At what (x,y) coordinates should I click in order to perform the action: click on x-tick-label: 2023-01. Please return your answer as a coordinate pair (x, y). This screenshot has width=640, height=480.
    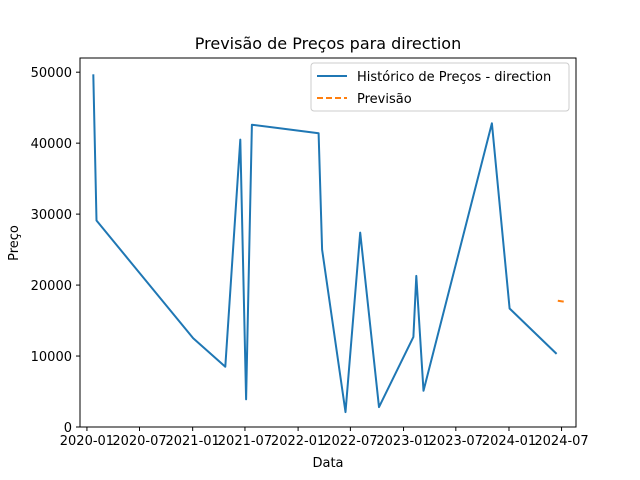
    Looking at the image, I should click on (403, 441).